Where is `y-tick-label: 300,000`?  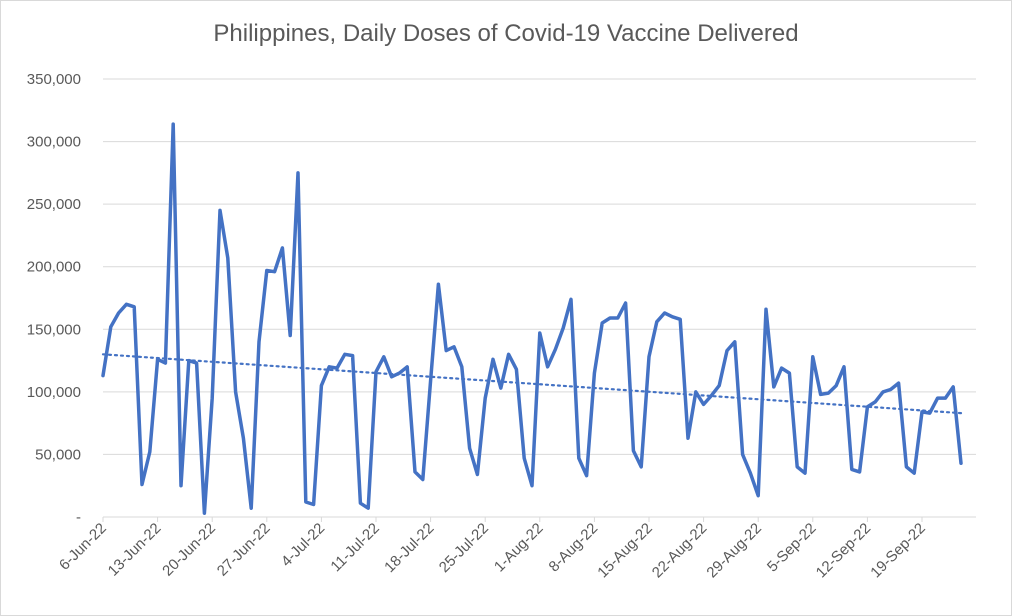 y-tick-label: 300,000 is located at coordinates (54, 142).